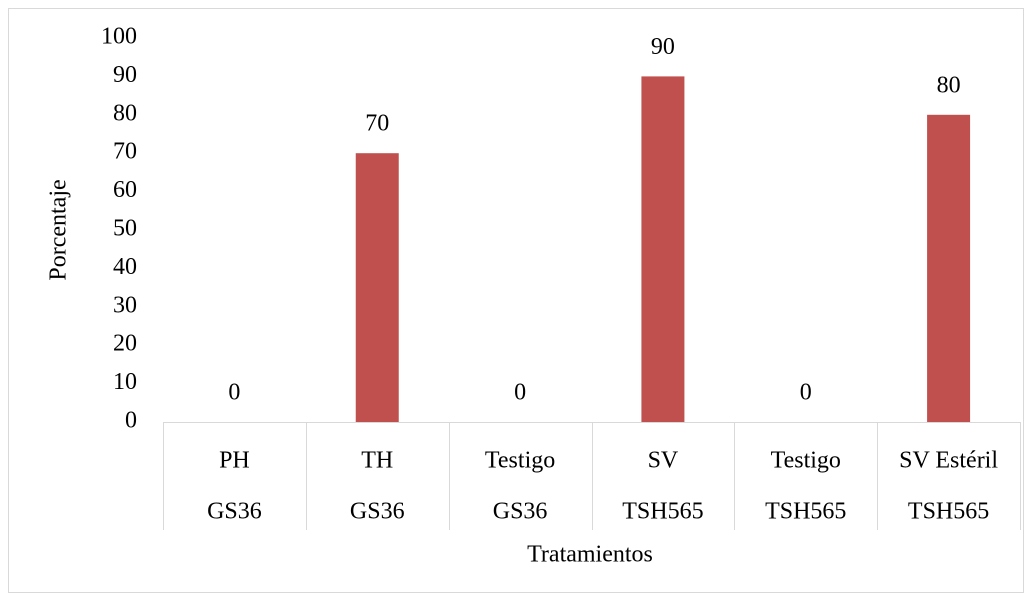 The image size is (1032, 601). I want to click on y-tick-label: 50, so click(125, 229).